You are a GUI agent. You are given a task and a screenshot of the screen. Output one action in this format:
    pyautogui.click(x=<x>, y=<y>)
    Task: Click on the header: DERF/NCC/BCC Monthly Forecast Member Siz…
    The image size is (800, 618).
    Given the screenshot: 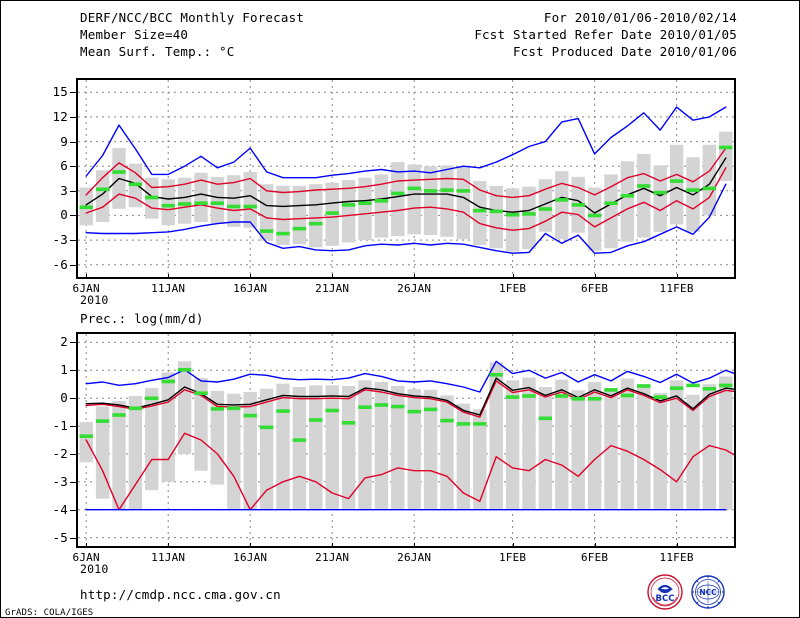 What is the action you would take?
    pyautogui.click(x=400, y=37)
    